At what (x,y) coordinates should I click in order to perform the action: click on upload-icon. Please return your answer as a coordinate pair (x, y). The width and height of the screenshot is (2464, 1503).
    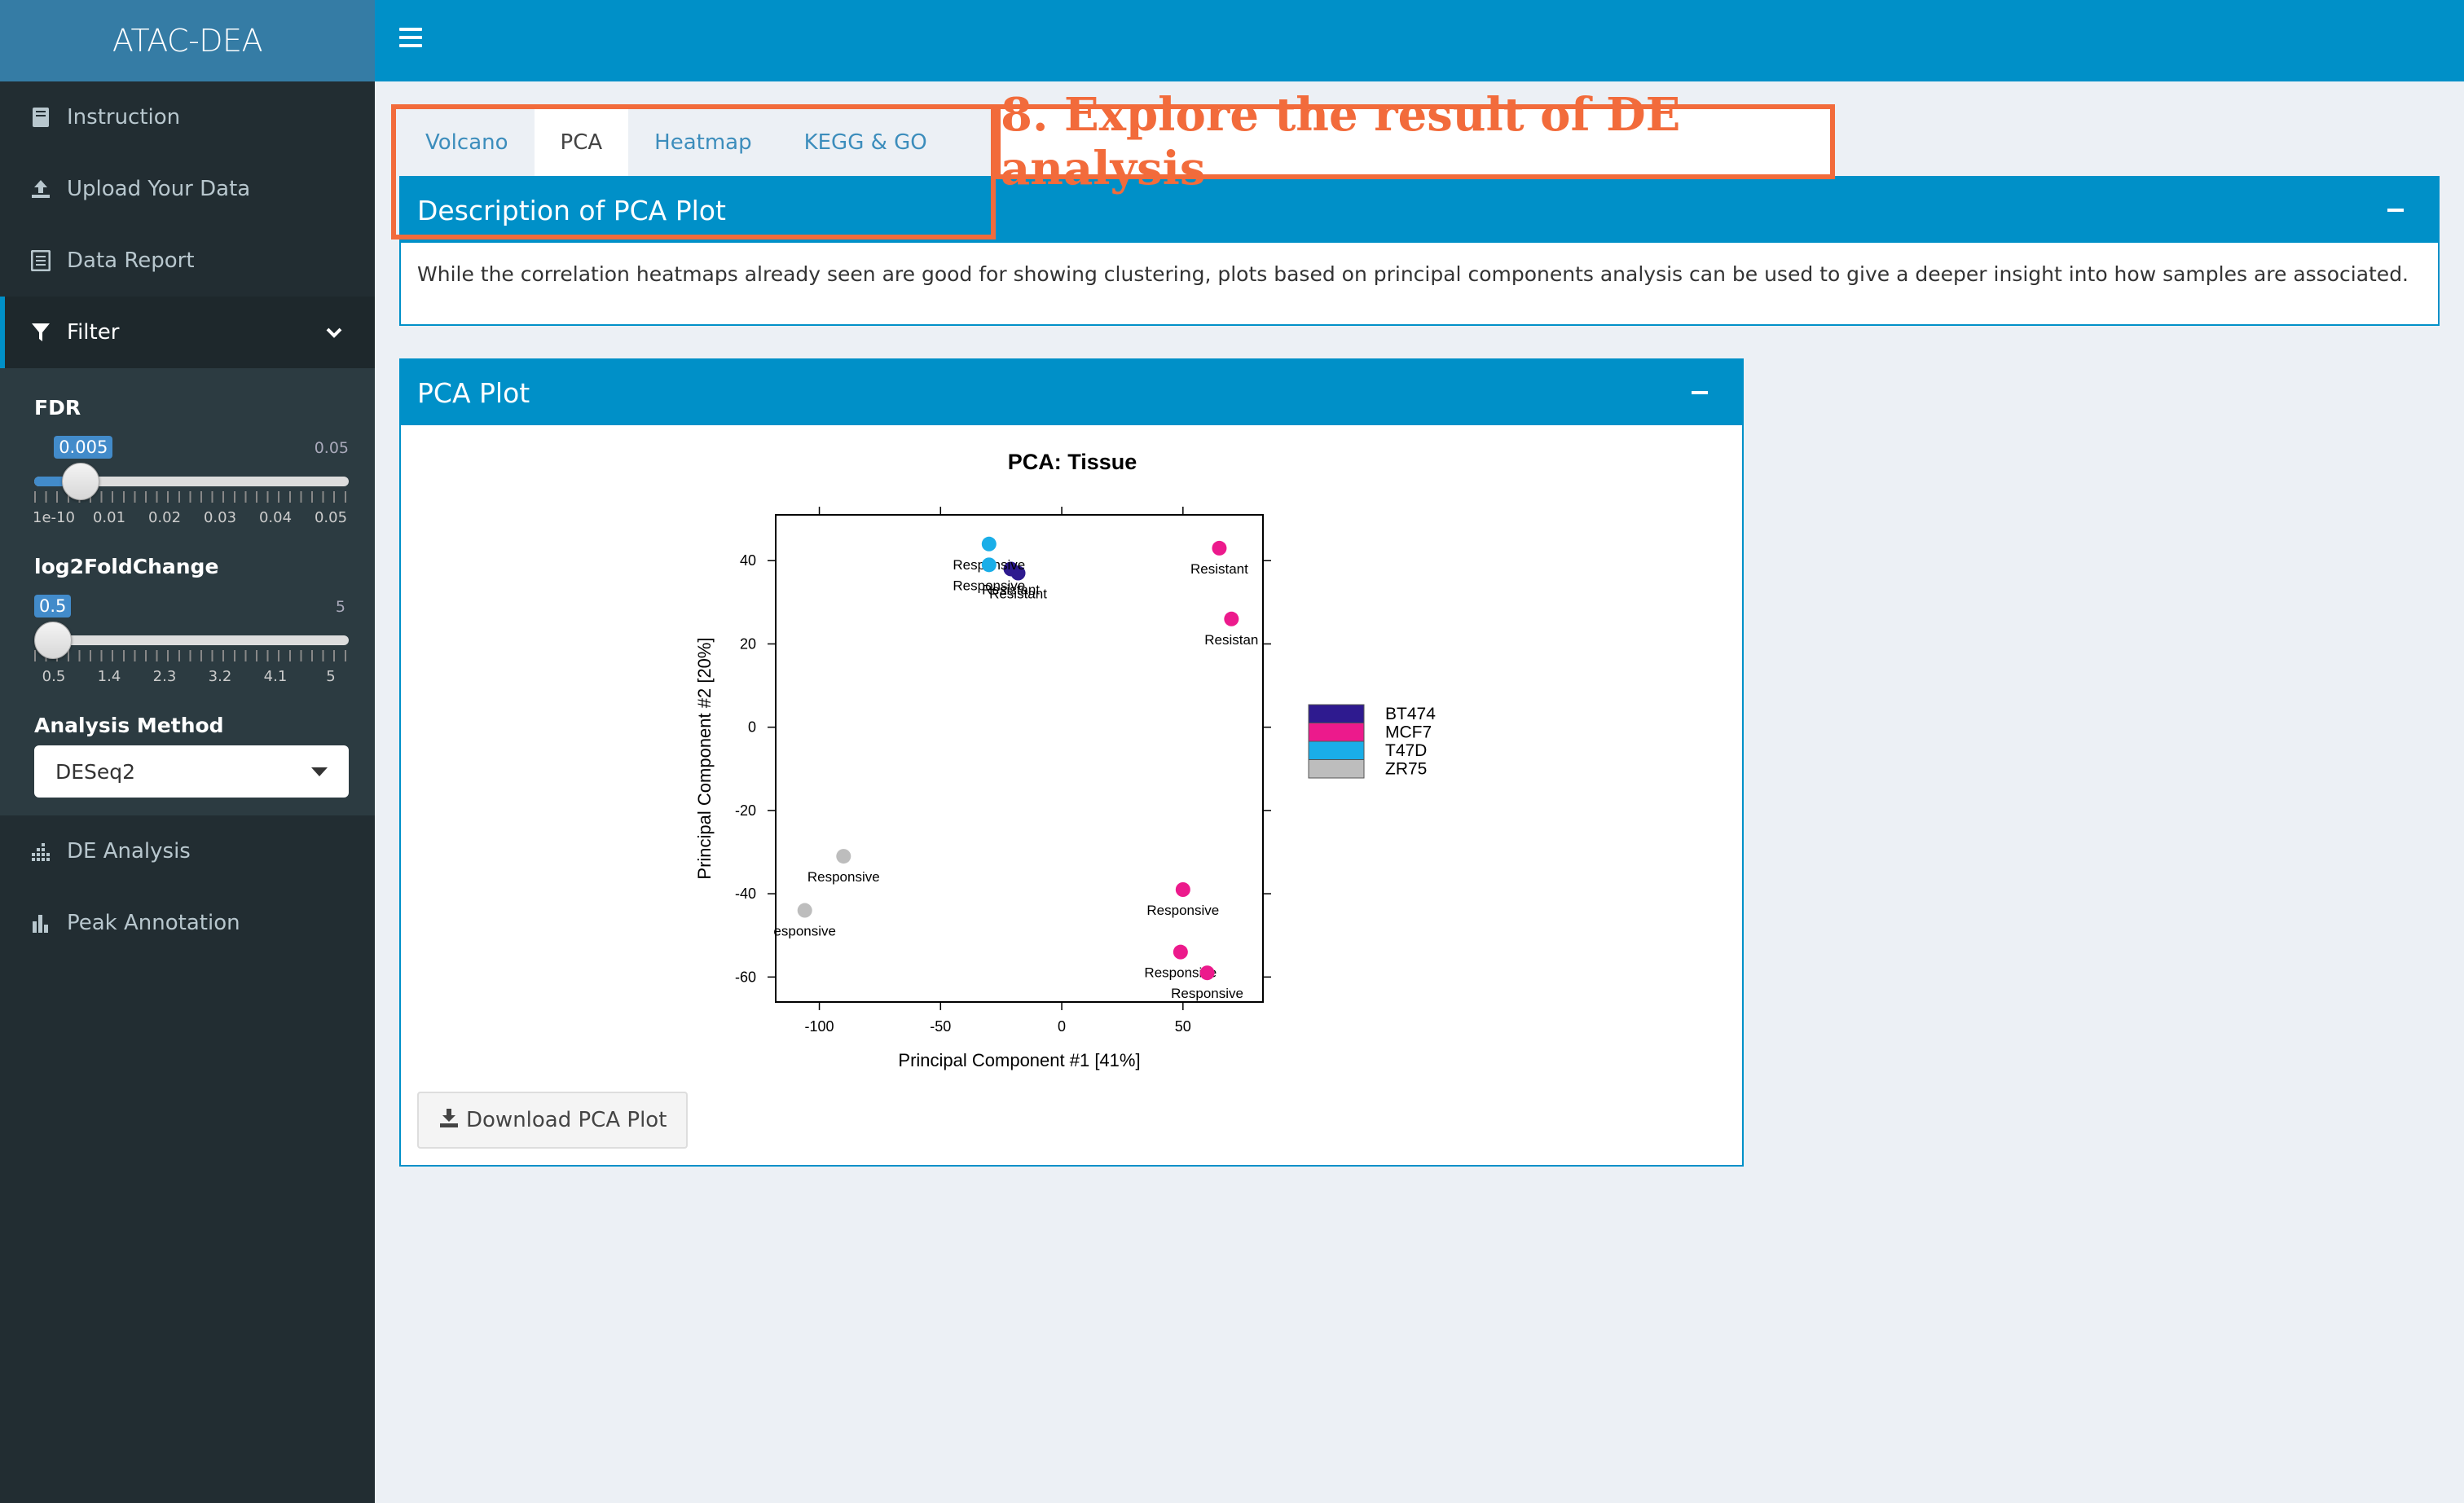
    Looking at the image, I should click on (41, 189).